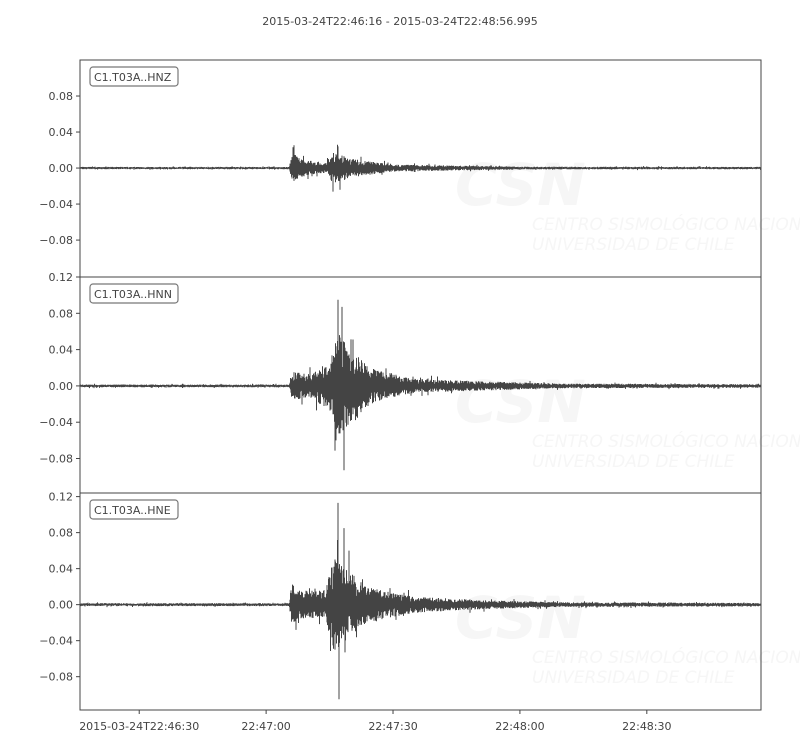 This screenshot has height=750, width=800. I want to click on x-tick-label: 22:47:00, so click(265, 726).